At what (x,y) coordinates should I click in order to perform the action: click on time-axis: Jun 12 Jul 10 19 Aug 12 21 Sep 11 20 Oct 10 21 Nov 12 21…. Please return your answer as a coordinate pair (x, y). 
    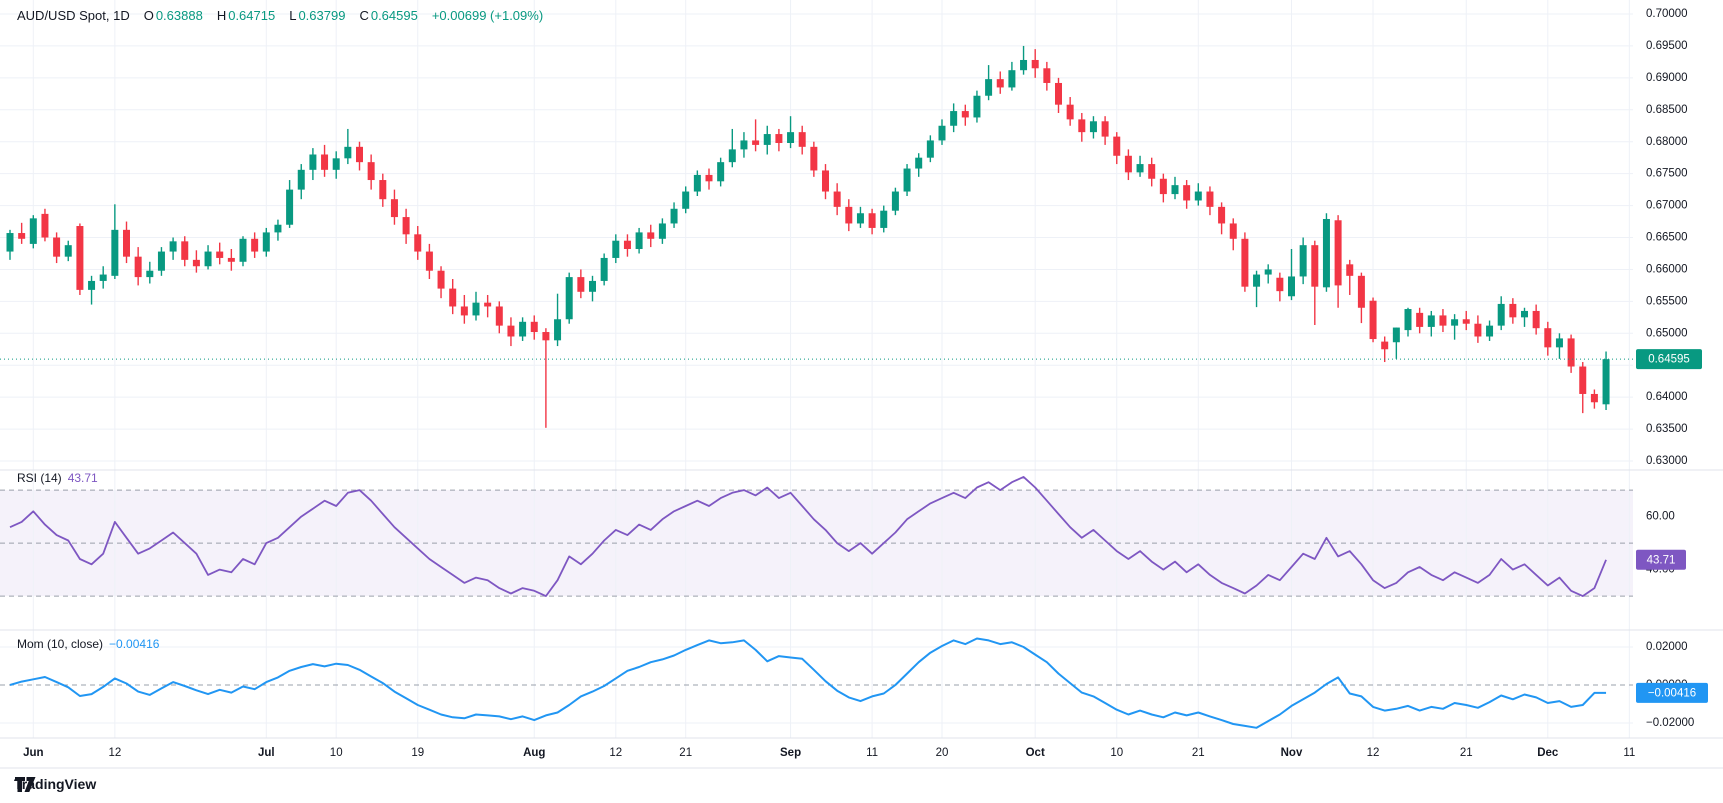
    Looking at the image, I should click on (829, 753).